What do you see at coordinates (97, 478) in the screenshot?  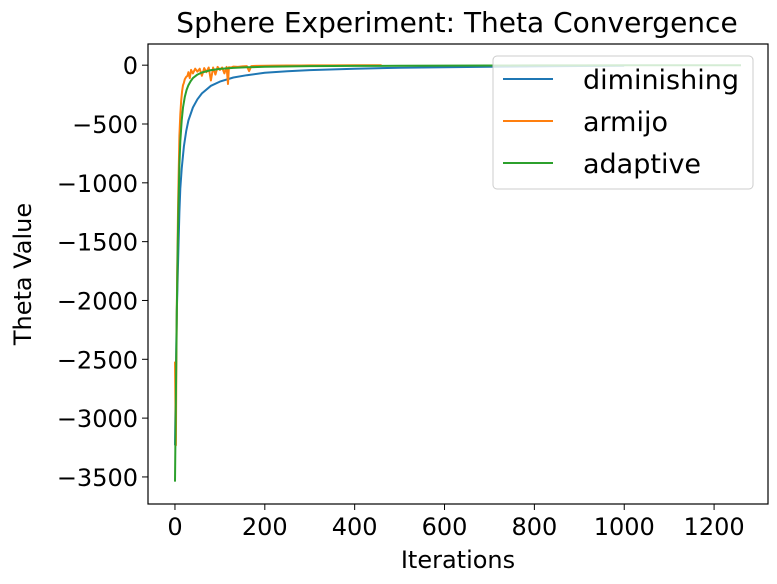 I see `y-tick-label: −3500` at bounding box center [97, 478].